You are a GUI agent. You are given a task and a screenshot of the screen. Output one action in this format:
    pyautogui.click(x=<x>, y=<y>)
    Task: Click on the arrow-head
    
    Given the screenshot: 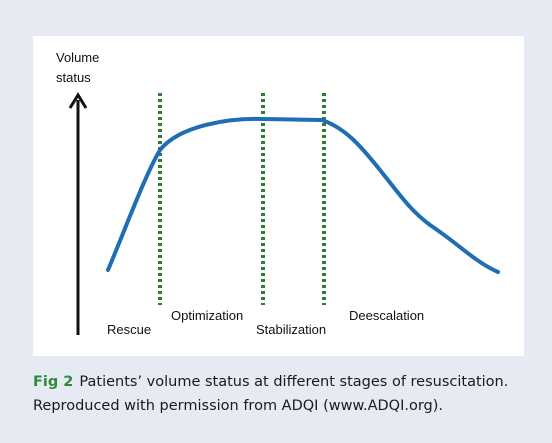 What is the action you would take?
    pyautogui.click(x=78, y=100)
    